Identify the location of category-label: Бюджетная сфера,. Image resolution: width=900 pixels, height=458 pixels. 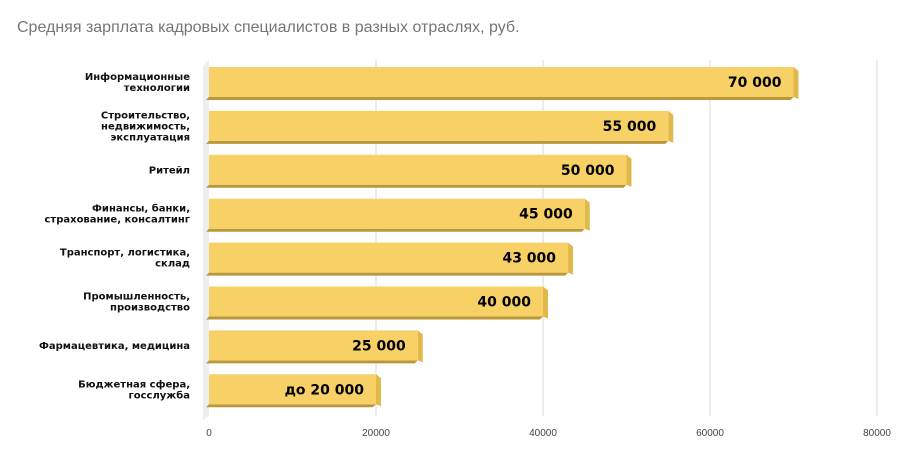
(134, 384).